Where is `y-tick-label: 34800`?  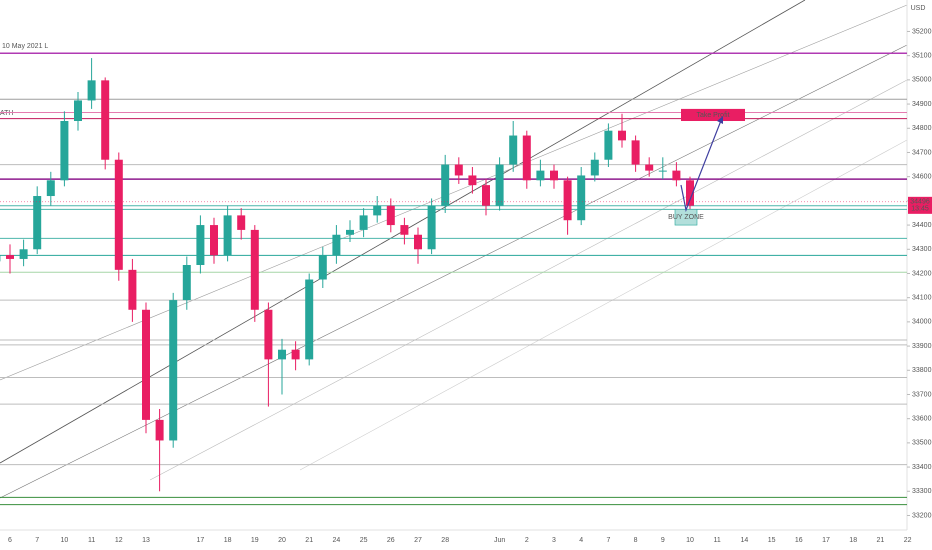
y-tick-label: 34800 is located at coordinates (922, 128).